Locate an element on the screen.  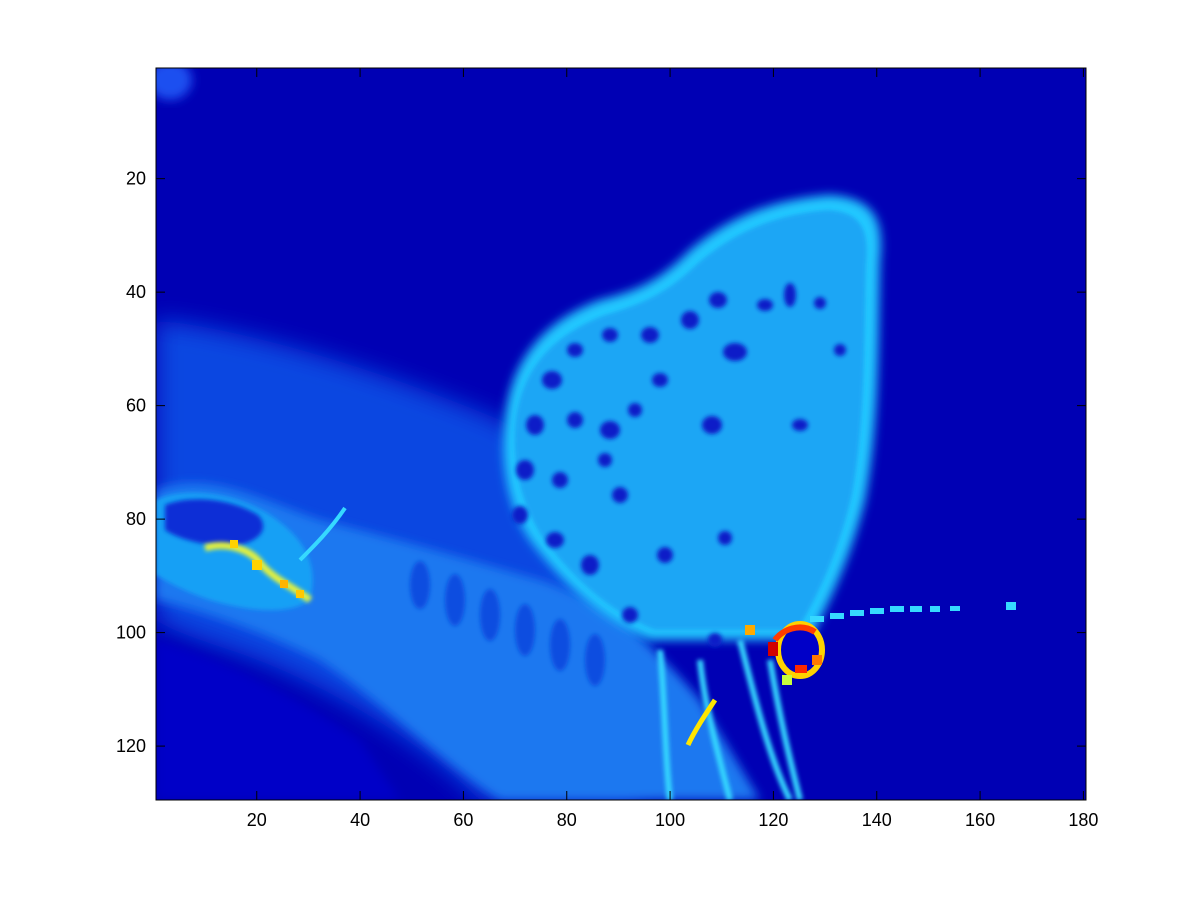
heatmap-hotspot-right is located at coordinates (785, 653).